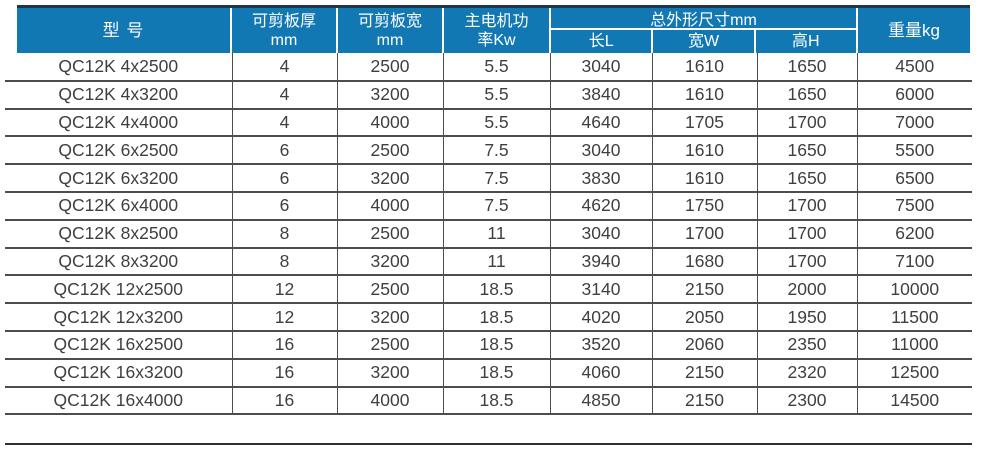 The image size is (992, 450). I want to click on cell-dim-width: 2050, so click(705, 317).